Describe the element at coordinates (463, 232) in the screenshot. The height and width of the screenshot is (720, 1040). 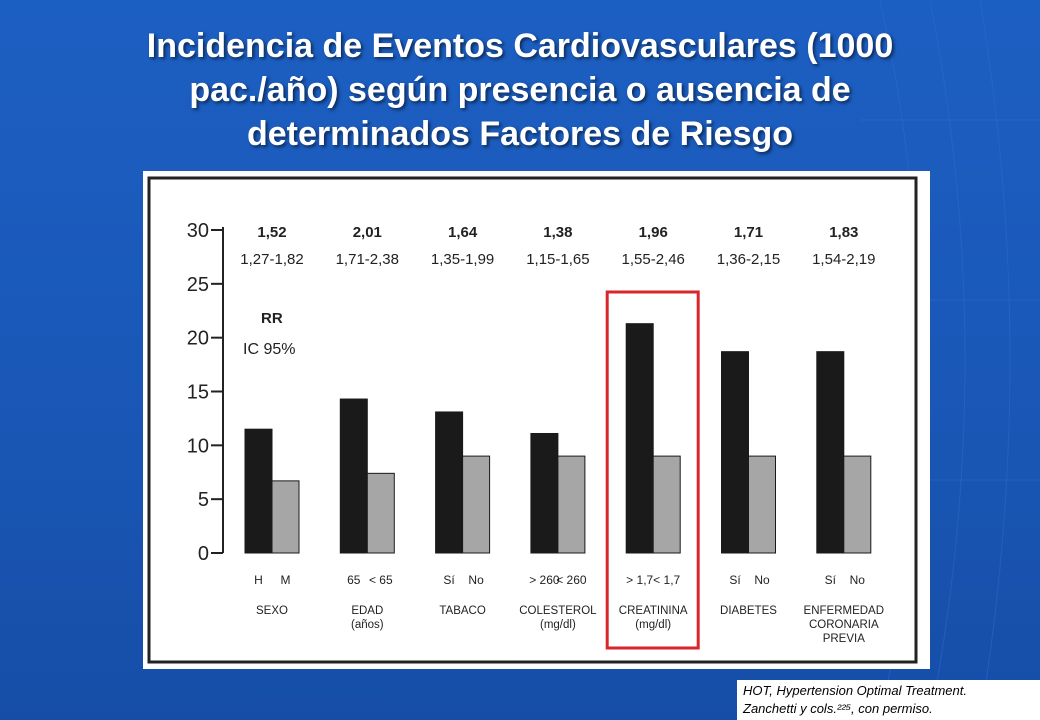
I see `rr-value-label: 1,64` at that location.